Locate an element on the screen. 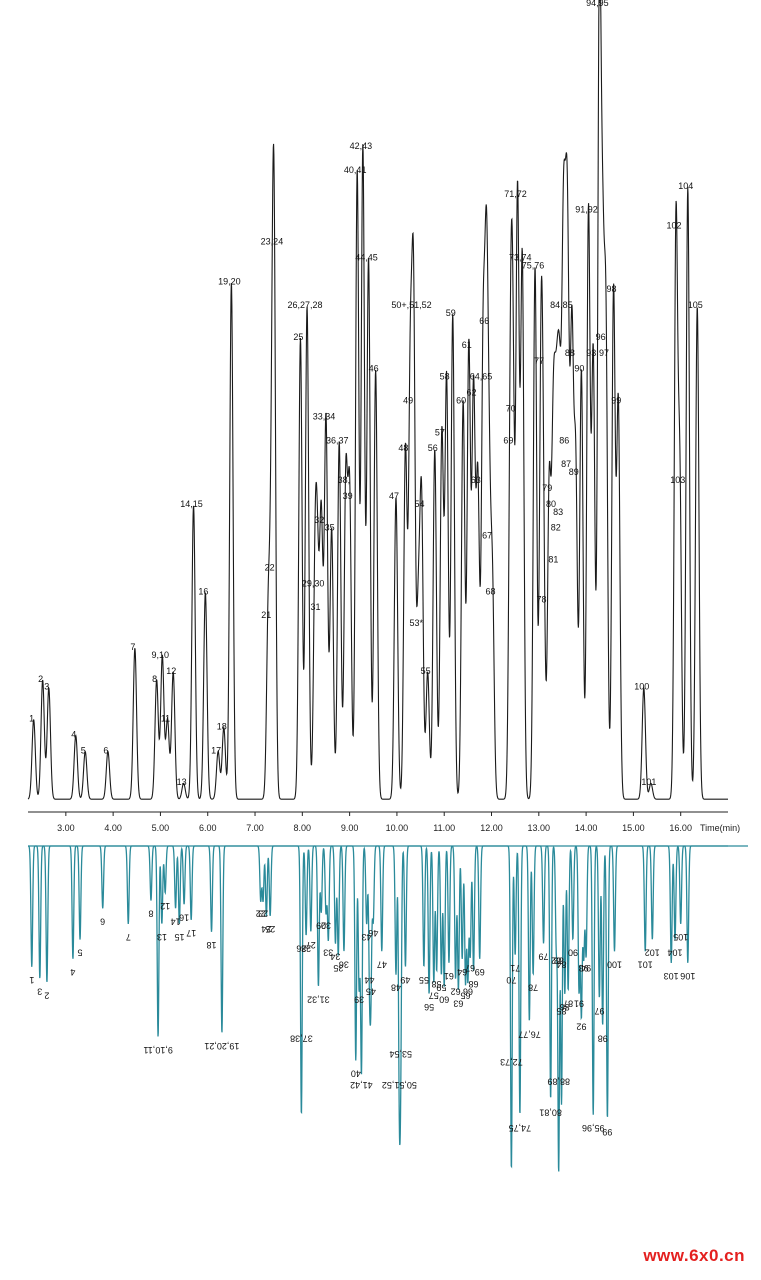 This screenshot has width=761, height=1280. top-peak-label: 49 is located at coordinates (408, 401).